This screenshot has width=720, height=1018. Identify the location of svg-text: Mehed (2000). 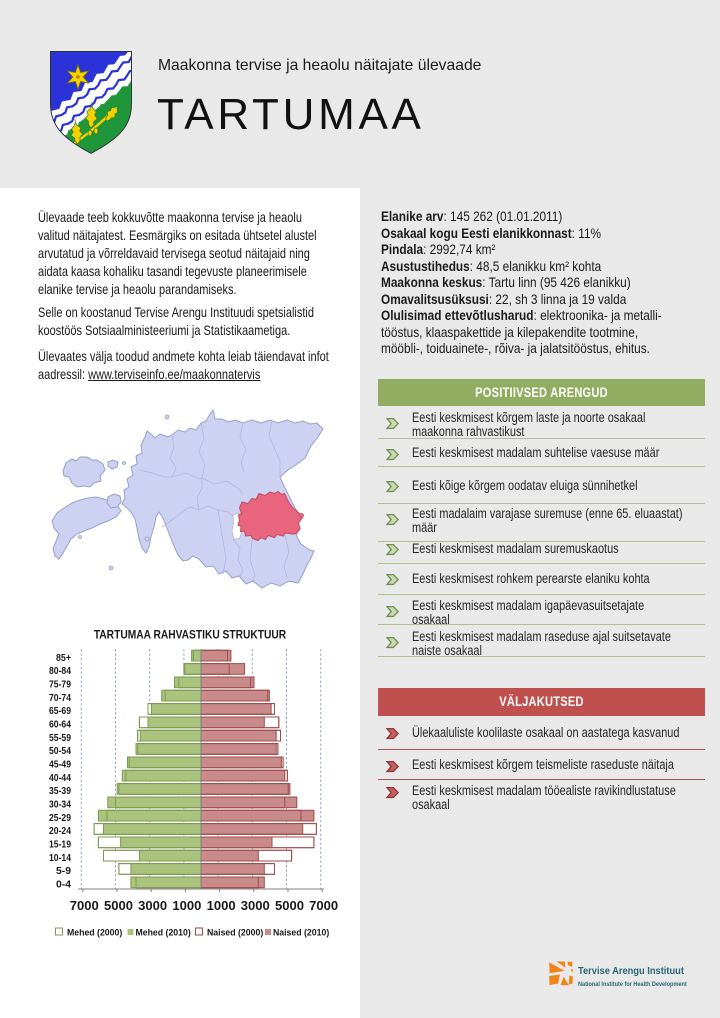
(94, 932).